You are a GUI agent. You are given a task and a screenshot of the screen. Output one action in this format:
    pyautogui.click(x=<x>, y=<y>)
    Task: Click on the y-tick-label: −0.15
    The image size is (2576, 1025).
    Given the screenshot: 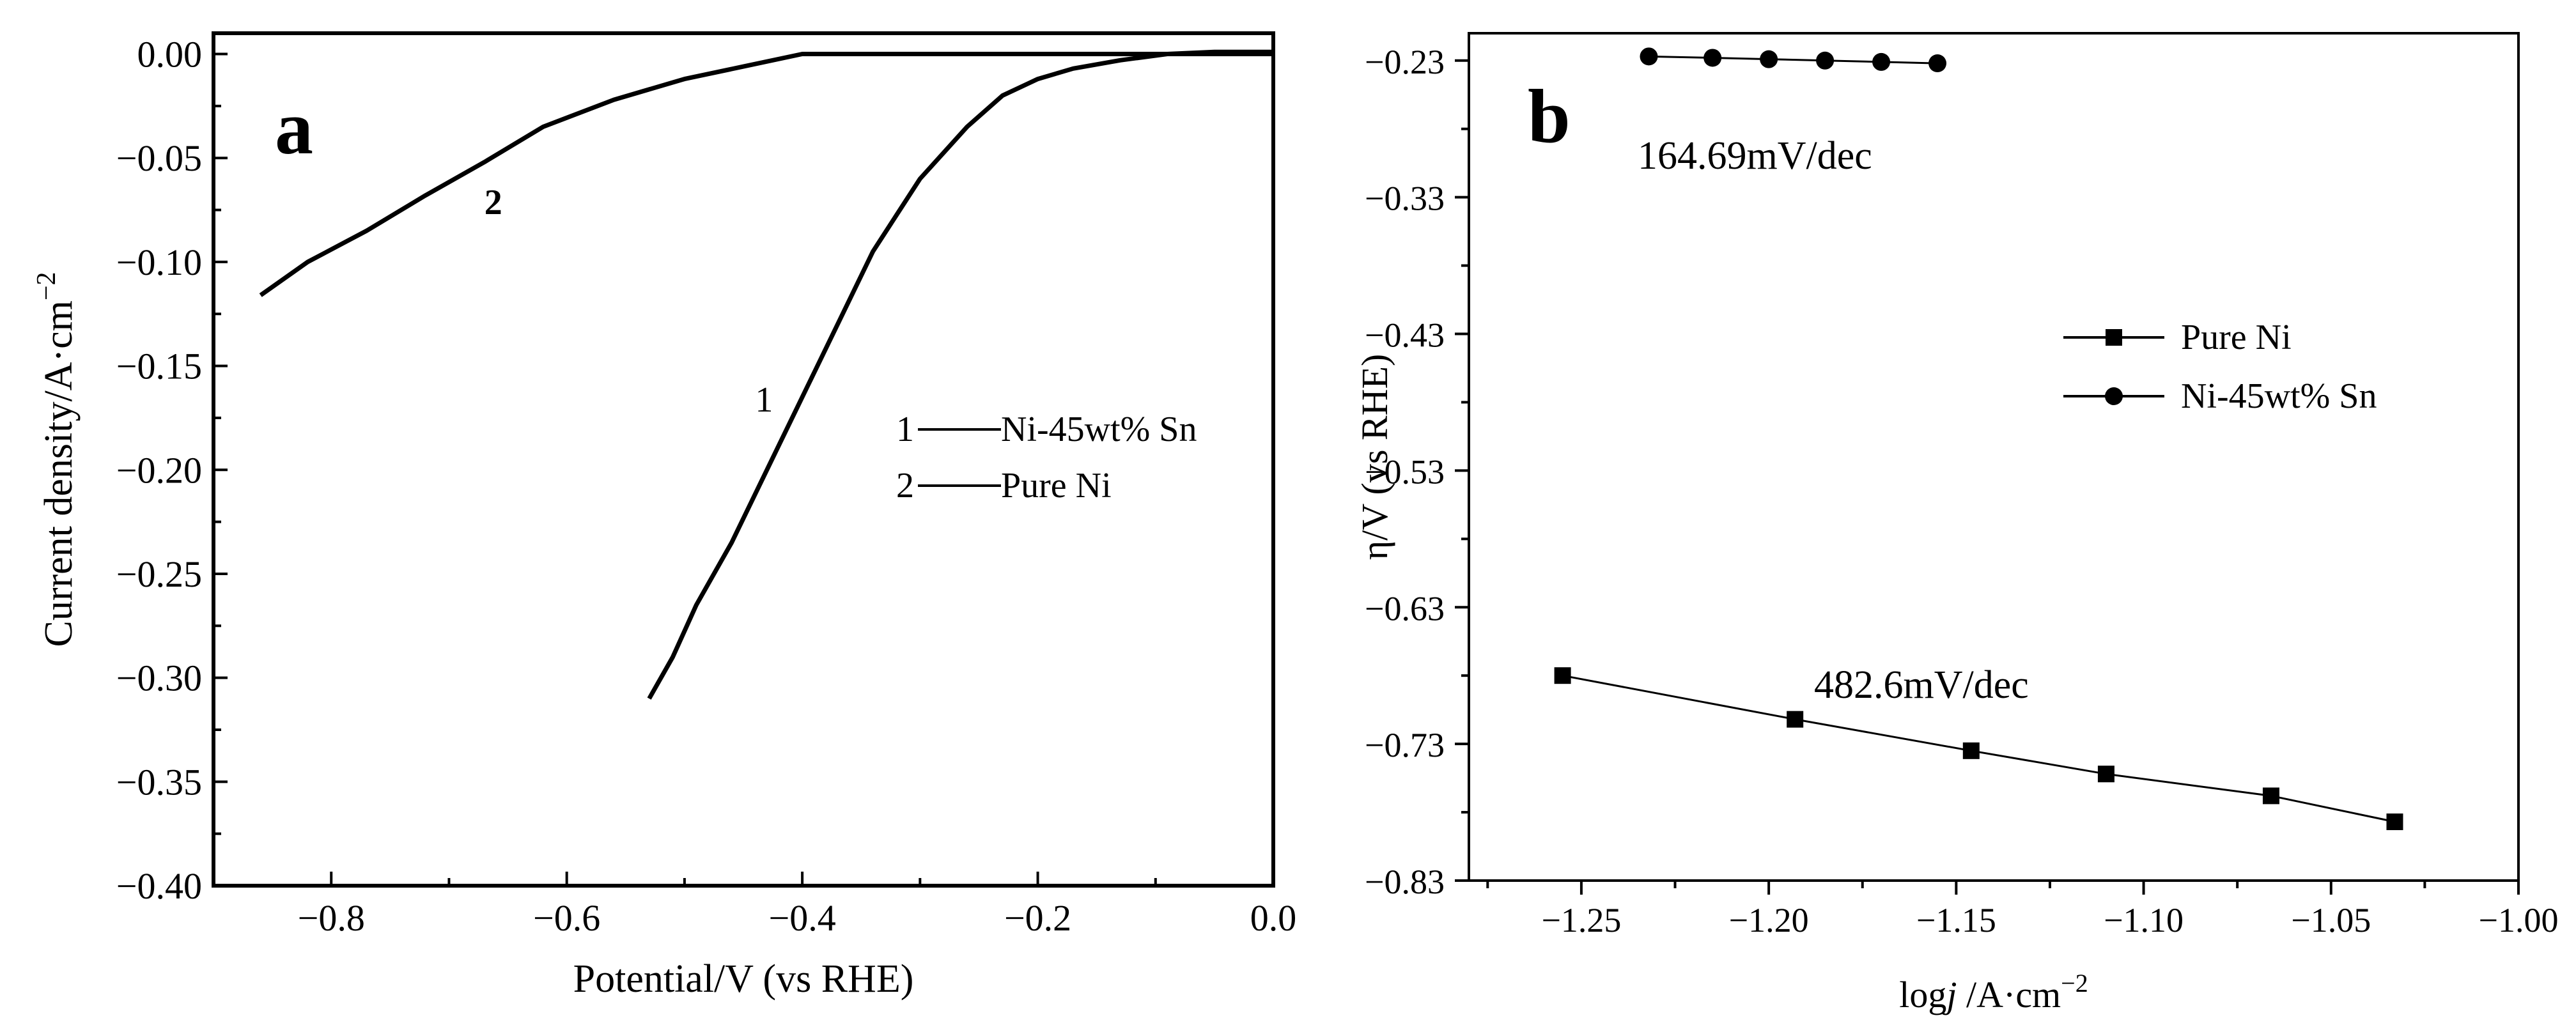 What is the action you would take?
    pyautogui.click(x=159, y=366)
    